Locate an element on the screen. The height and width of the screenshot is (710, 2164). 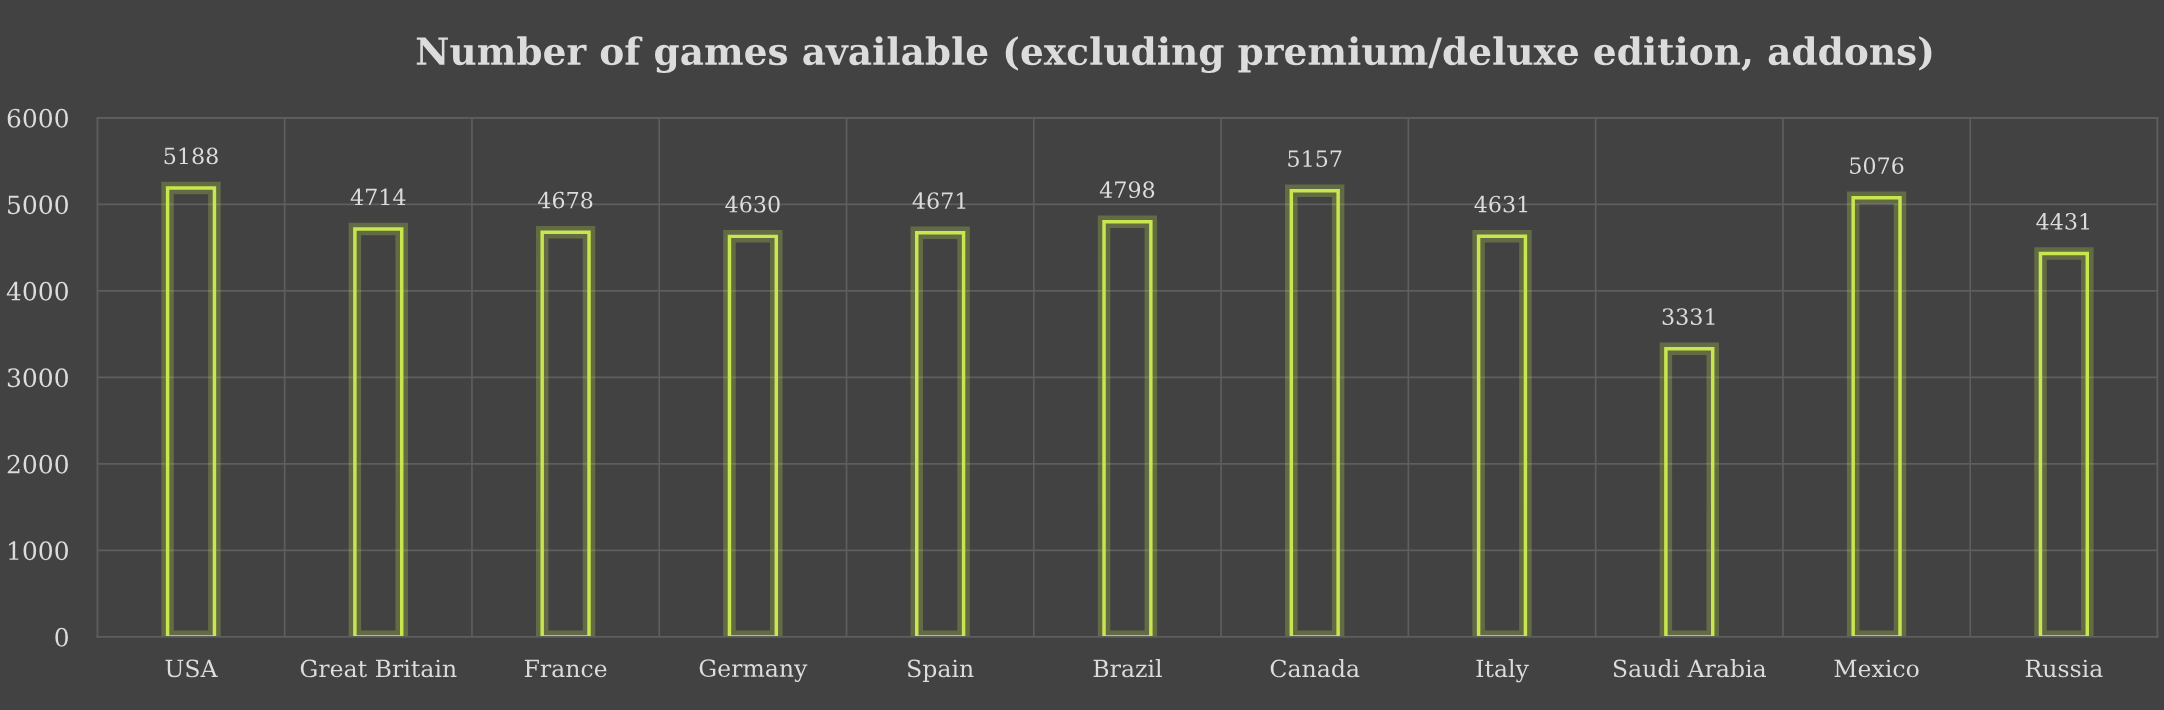
data-label: 4678 is located at coordinates (565, 200).